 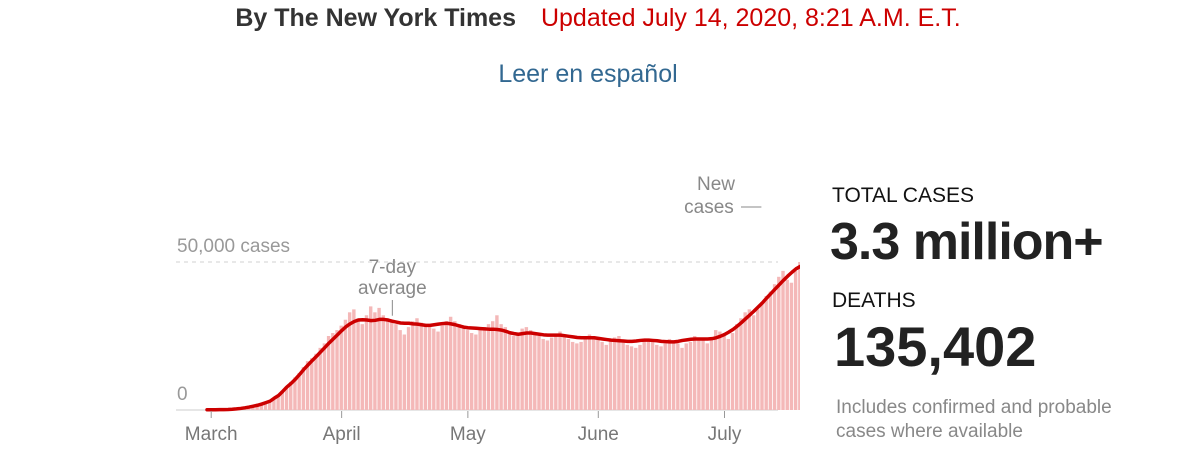 What do you see at coordinates (750, 18) in the screenshot?
I see `updated-timestamp: Updated July 14, 2020, 8:21 A.M. E.T.` at bounding box center [750, 18].